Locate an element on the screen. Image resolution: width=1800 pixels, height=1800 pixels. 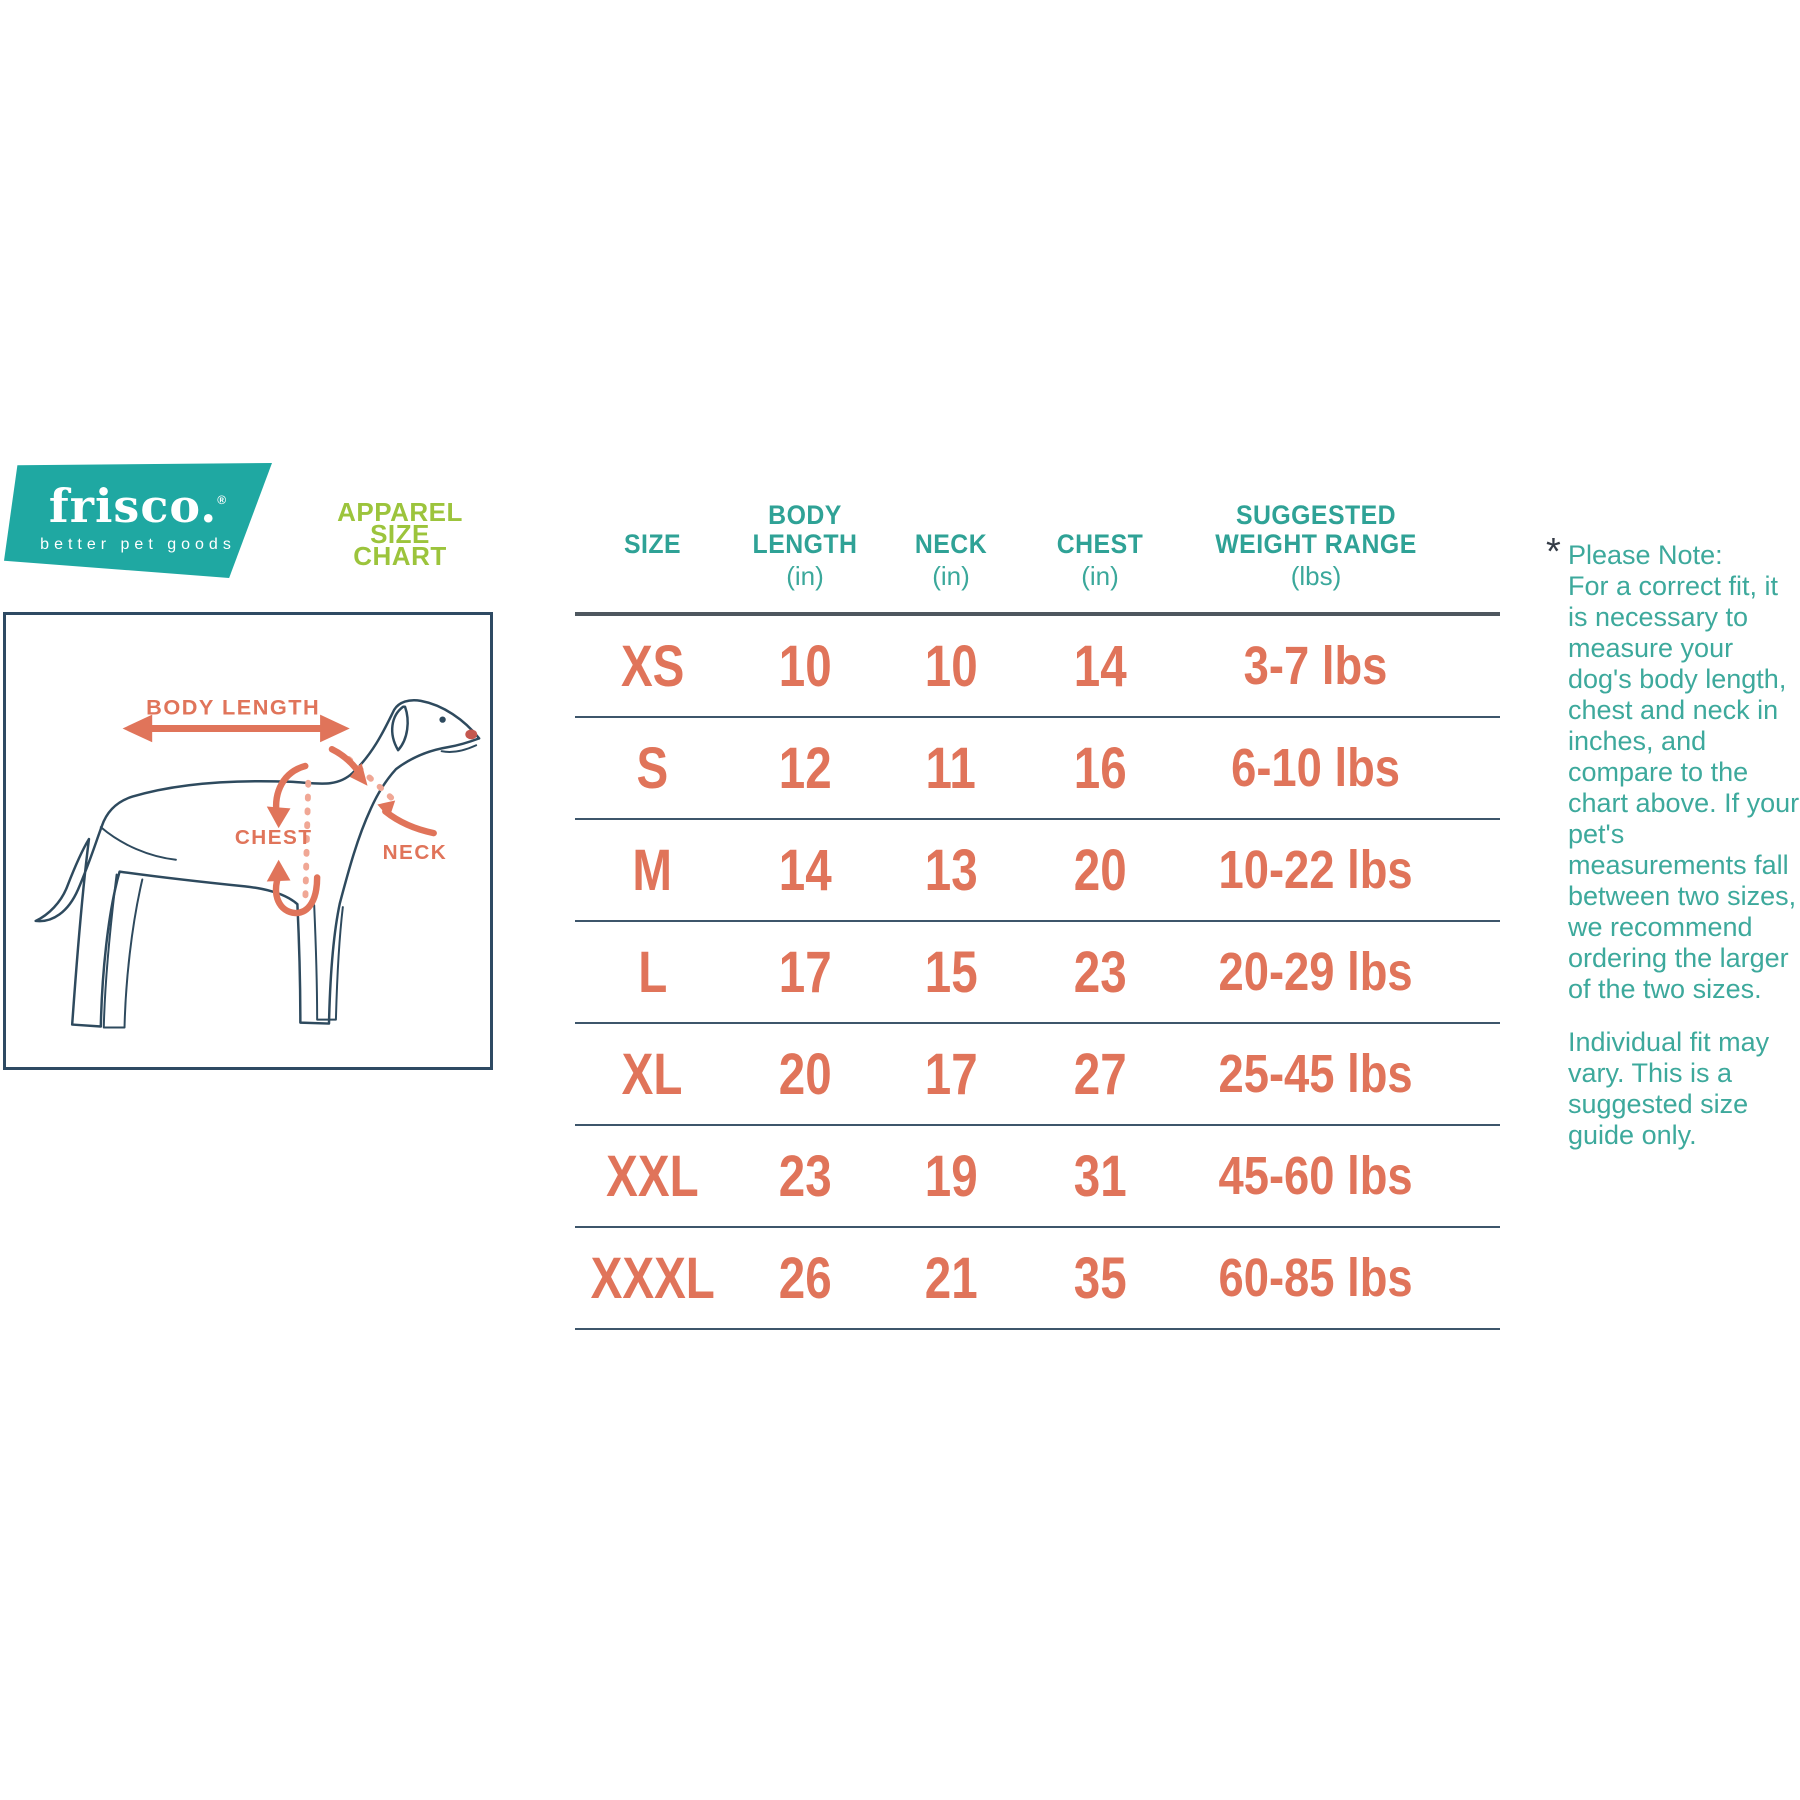
chest-label: CHEST is located at coordinates (274, 837).